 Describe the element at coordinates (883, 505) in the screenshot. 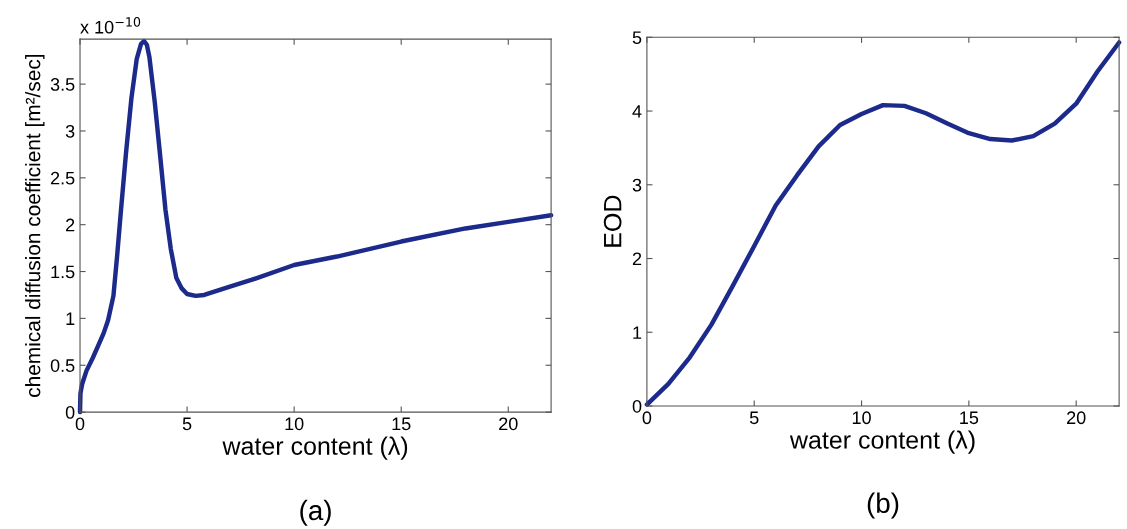

I see `text: (b)` at that location.